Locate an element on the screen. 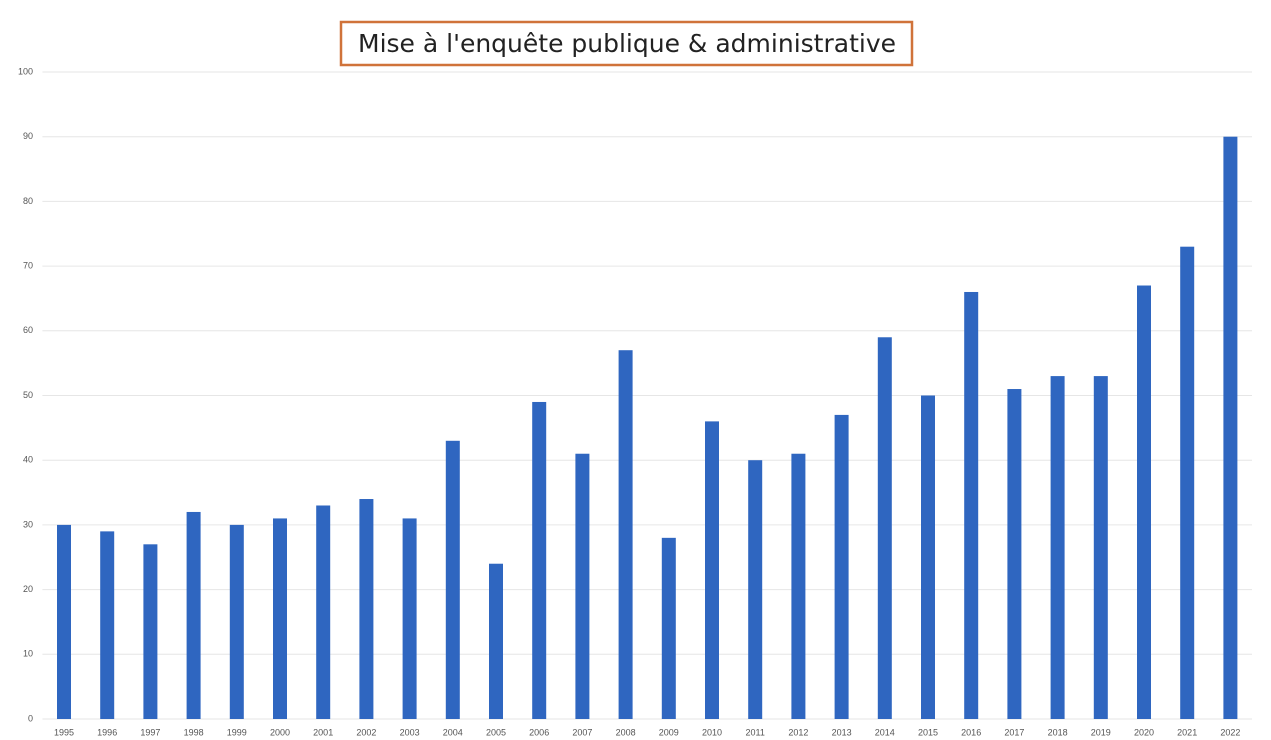  y-tick-label: 20 is located at coordinates (28, 589).